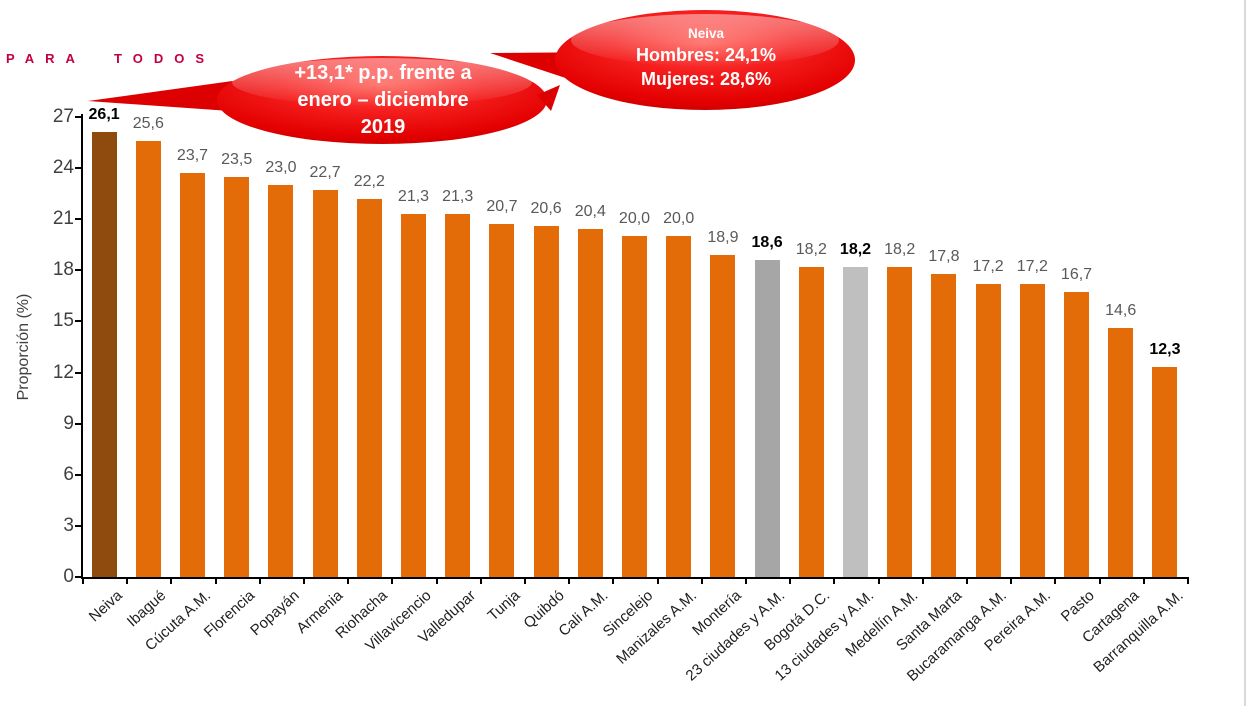  What do you see at coordinates (706, 79) in the screenshot?
I see `callout-neiva-mujeres: Mujeres: 28,6%` at bounding box center [706, 79].